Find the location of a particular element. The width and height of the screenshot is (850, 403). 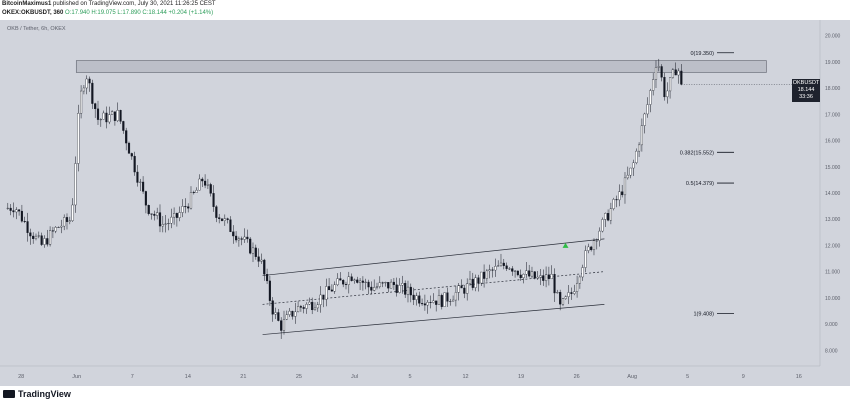

resistance-zone is located at coordinates (421, 66).